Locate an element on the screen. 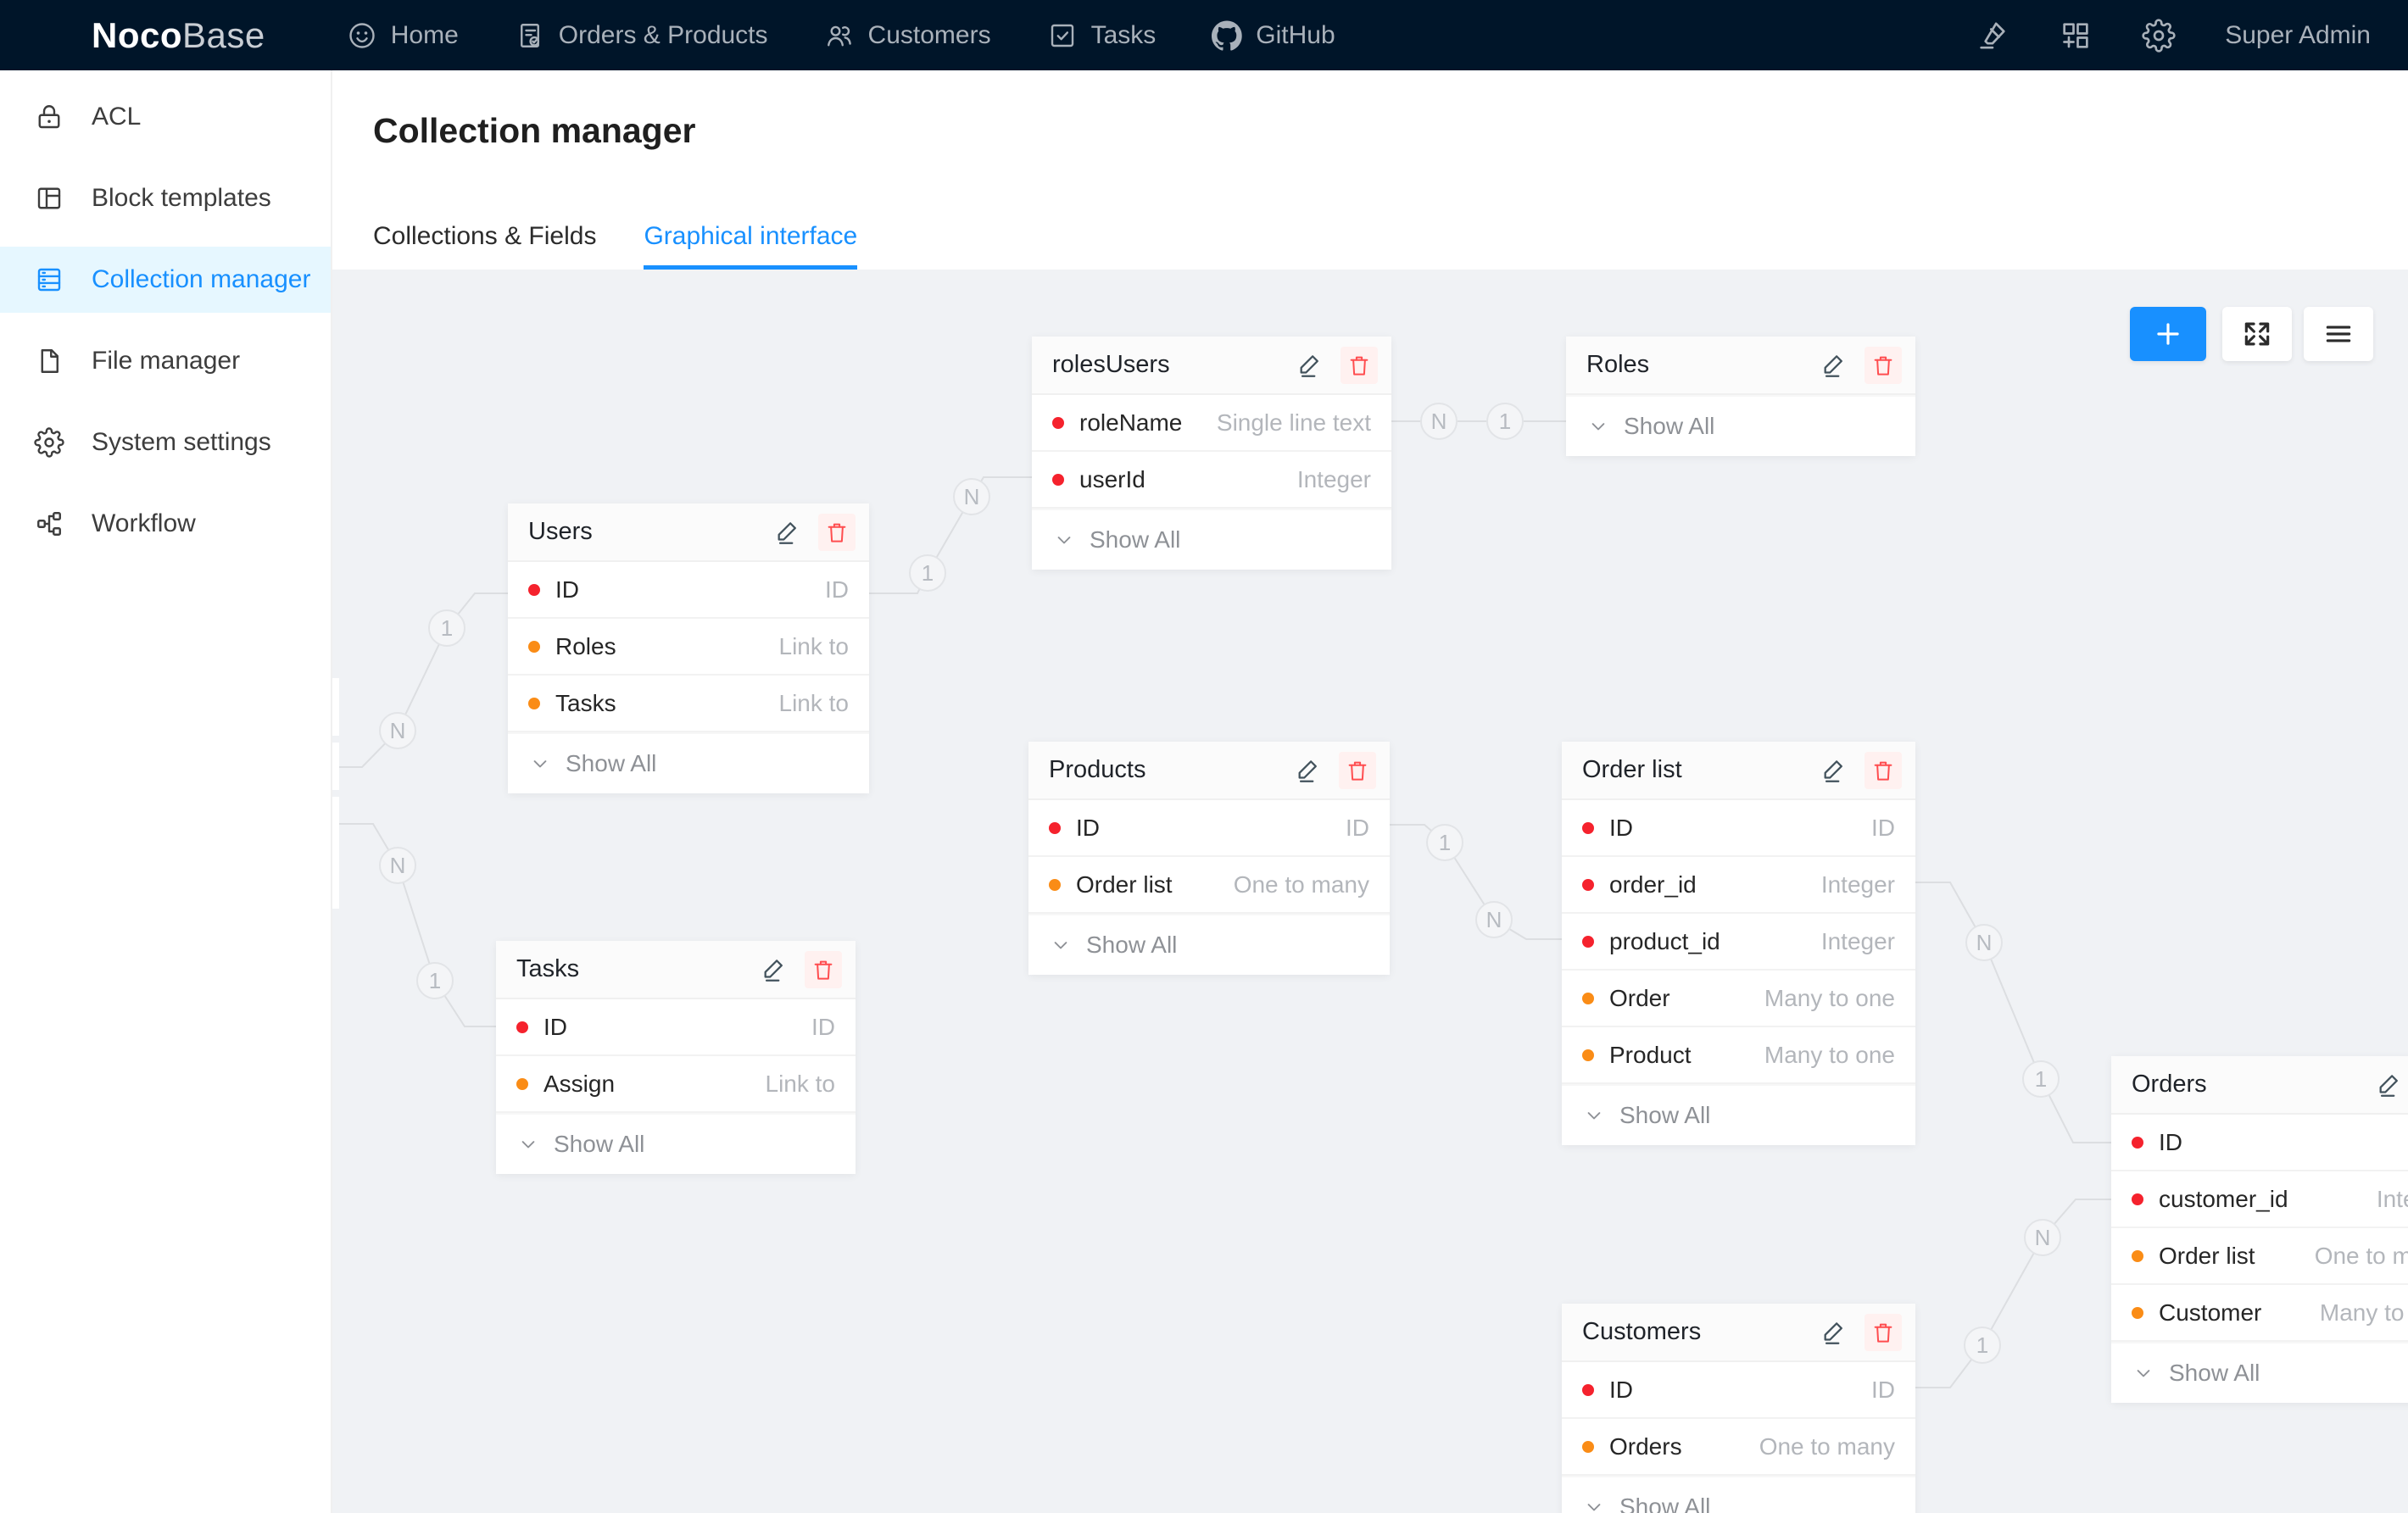 This screenshot has width=2408, height=1513. nav-item-customers: Customers is located at coordinates (907, 35).